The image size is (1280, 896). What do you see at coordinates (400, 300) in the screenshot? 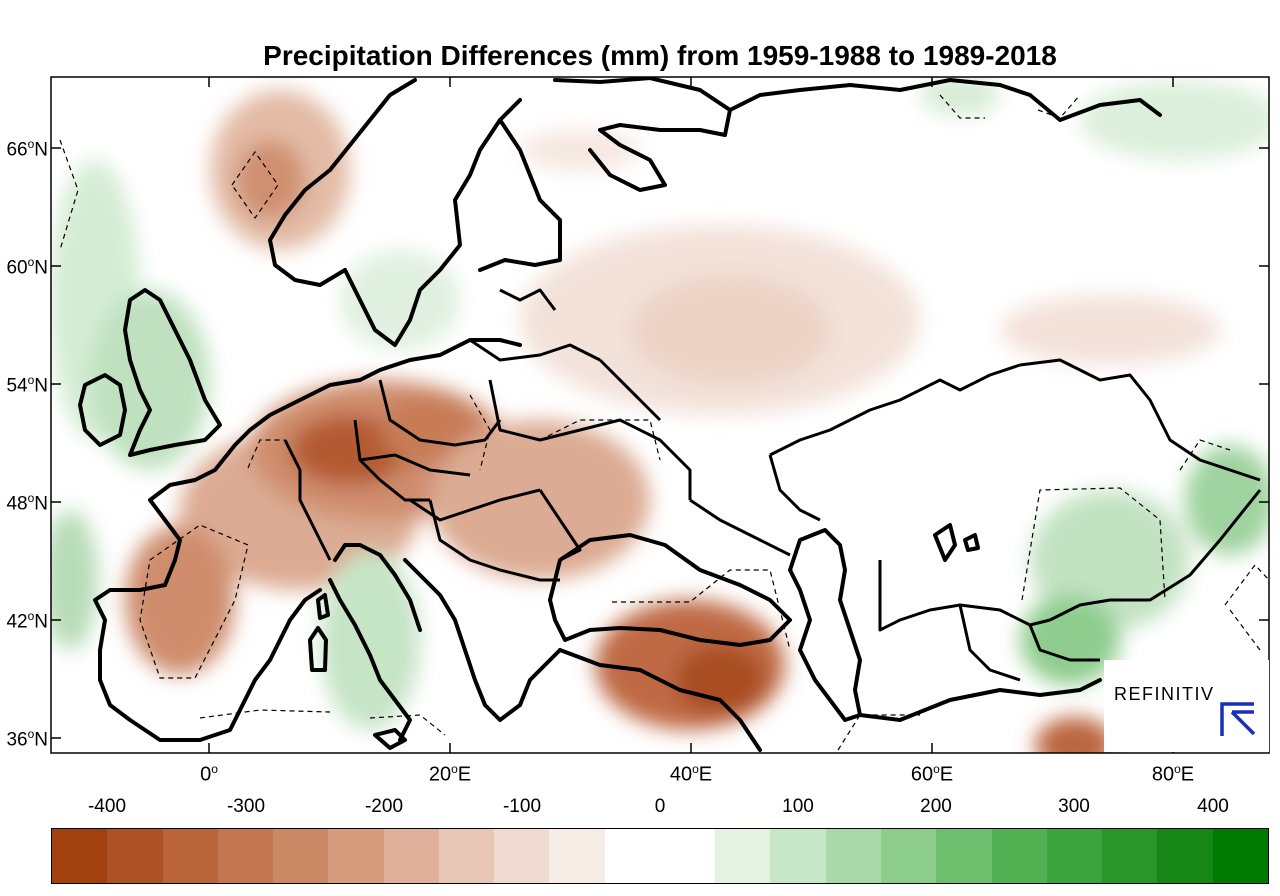
I see `wet-region-scandinavia-south` at bounding box center [400, 300].